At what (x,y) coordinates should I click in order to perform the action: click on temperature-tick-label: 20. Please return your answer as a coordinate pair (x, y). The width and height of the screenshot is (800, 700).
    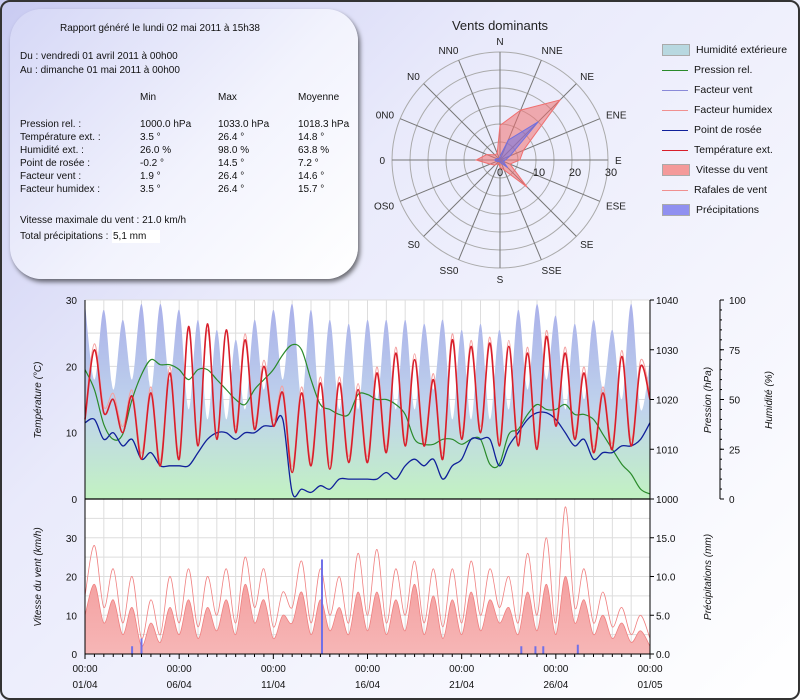
    Looking at the image, I should click on (72, 367).